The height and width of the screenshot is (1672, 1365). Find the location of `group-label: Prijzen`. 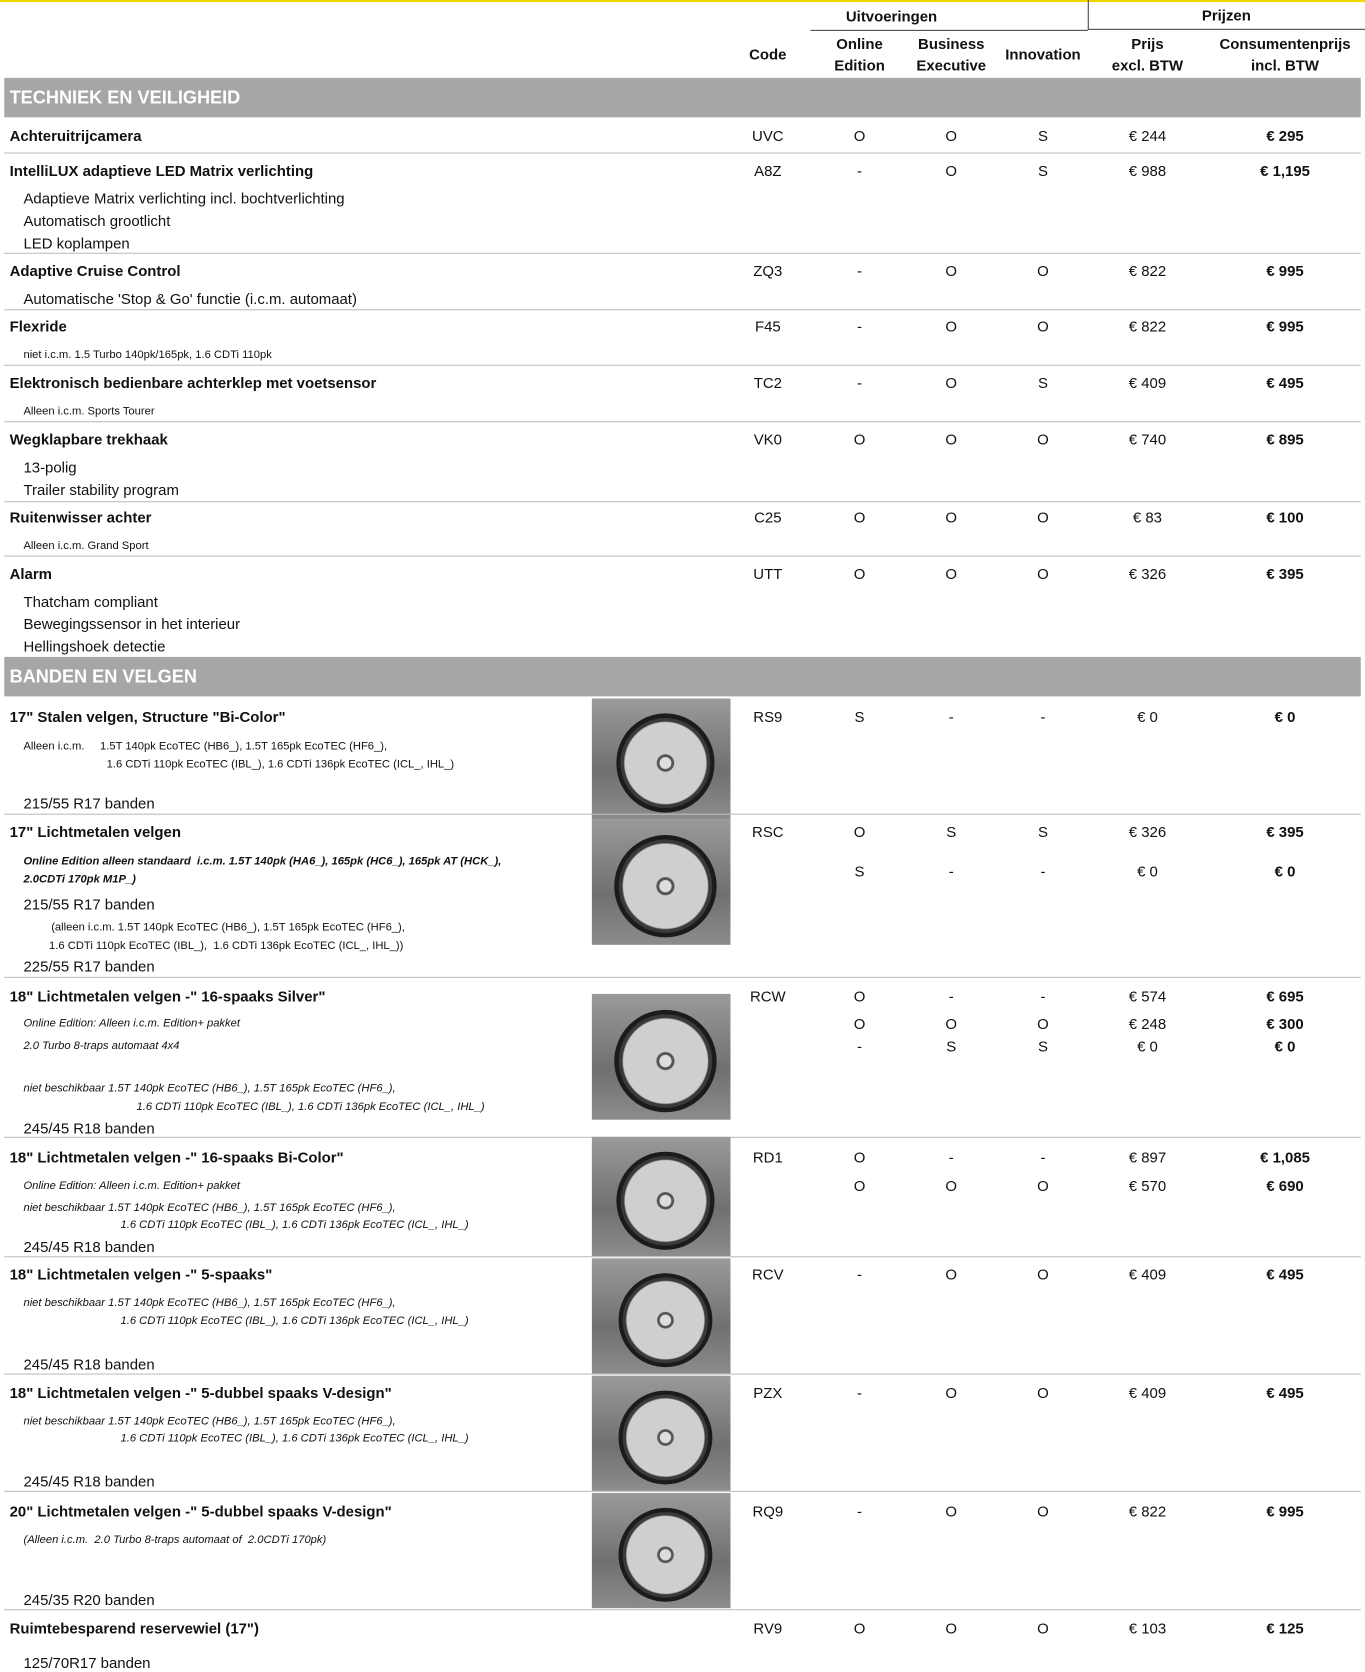

group-label: Prijzen is located at coordinates (1226, 15).